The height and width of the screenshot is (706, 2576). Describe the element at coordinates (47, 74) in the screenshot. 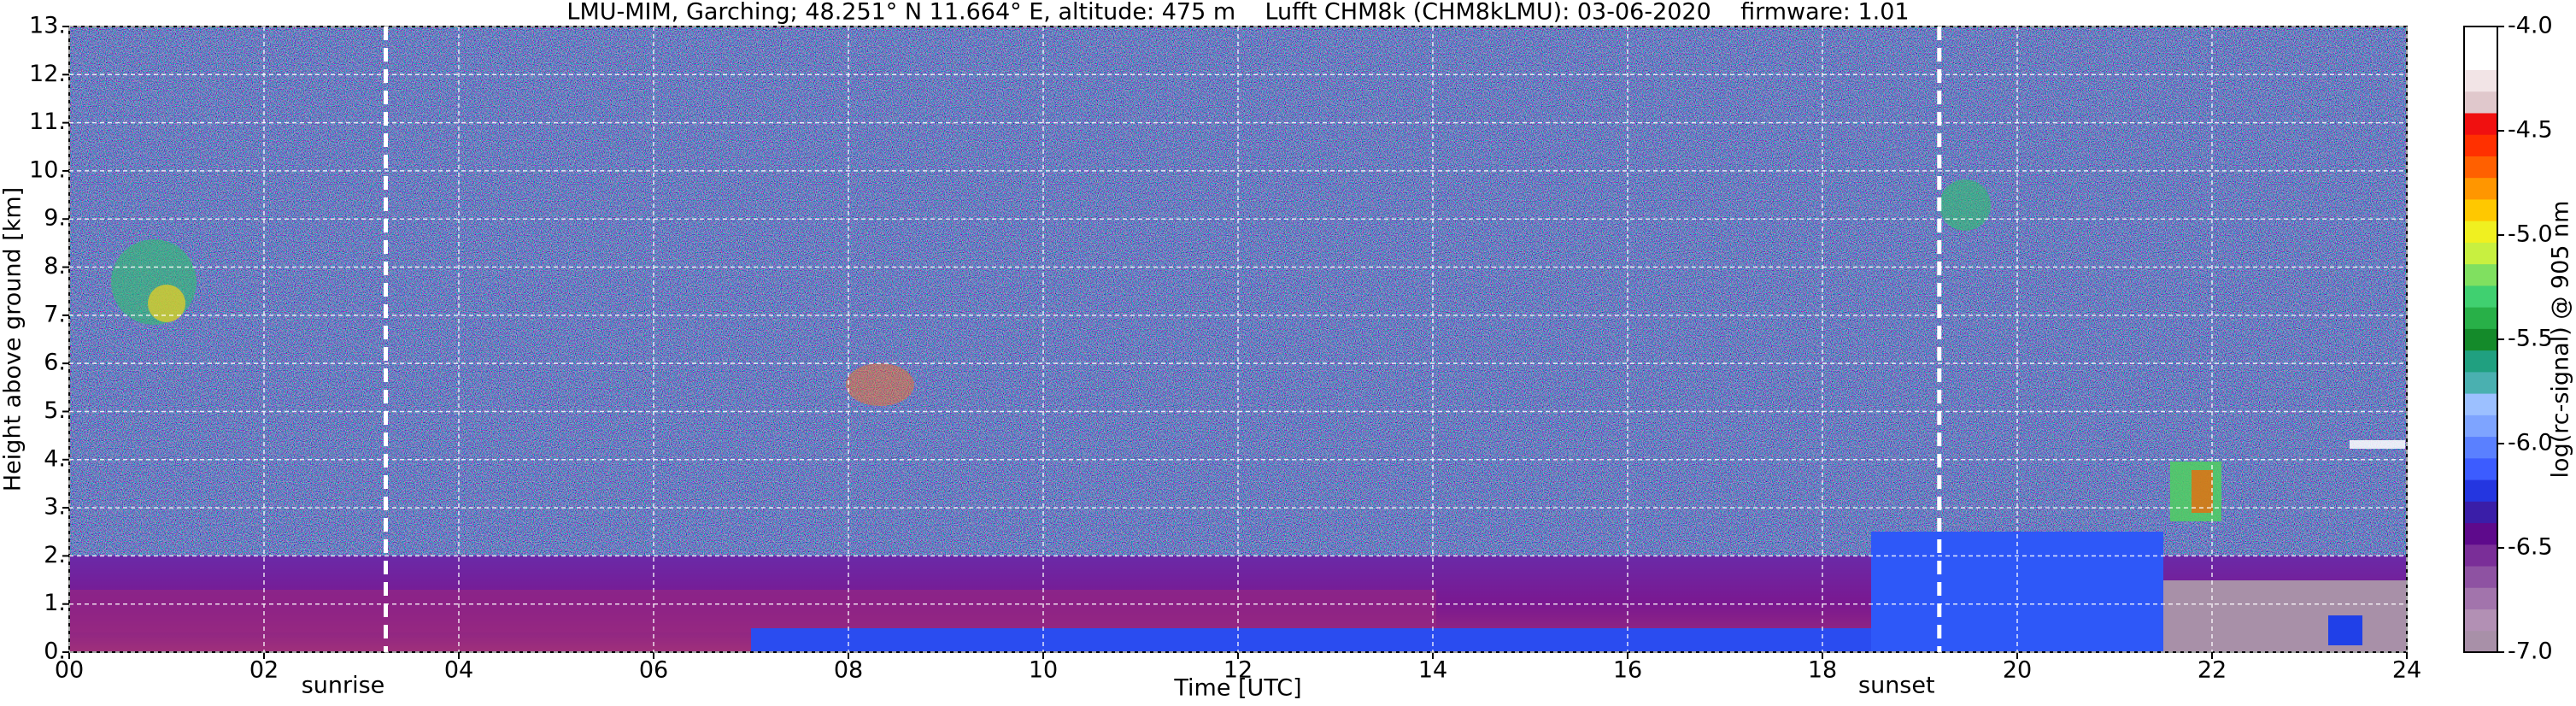

I see `y-tick-label: 12.` at that location.